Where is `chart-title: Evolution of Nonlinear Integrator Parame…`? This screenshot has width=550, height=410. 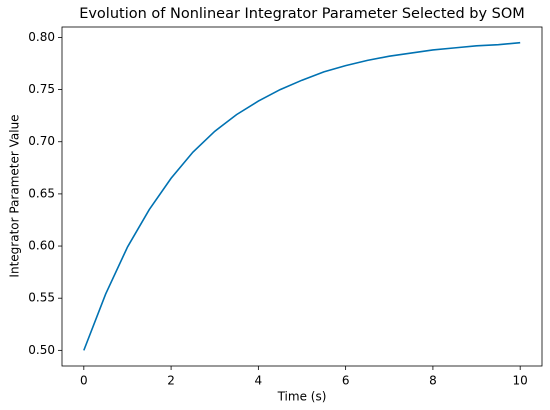 chart-title: Evolution of Nonlinear Integrator Parame… is located at coordinates (302, 14).